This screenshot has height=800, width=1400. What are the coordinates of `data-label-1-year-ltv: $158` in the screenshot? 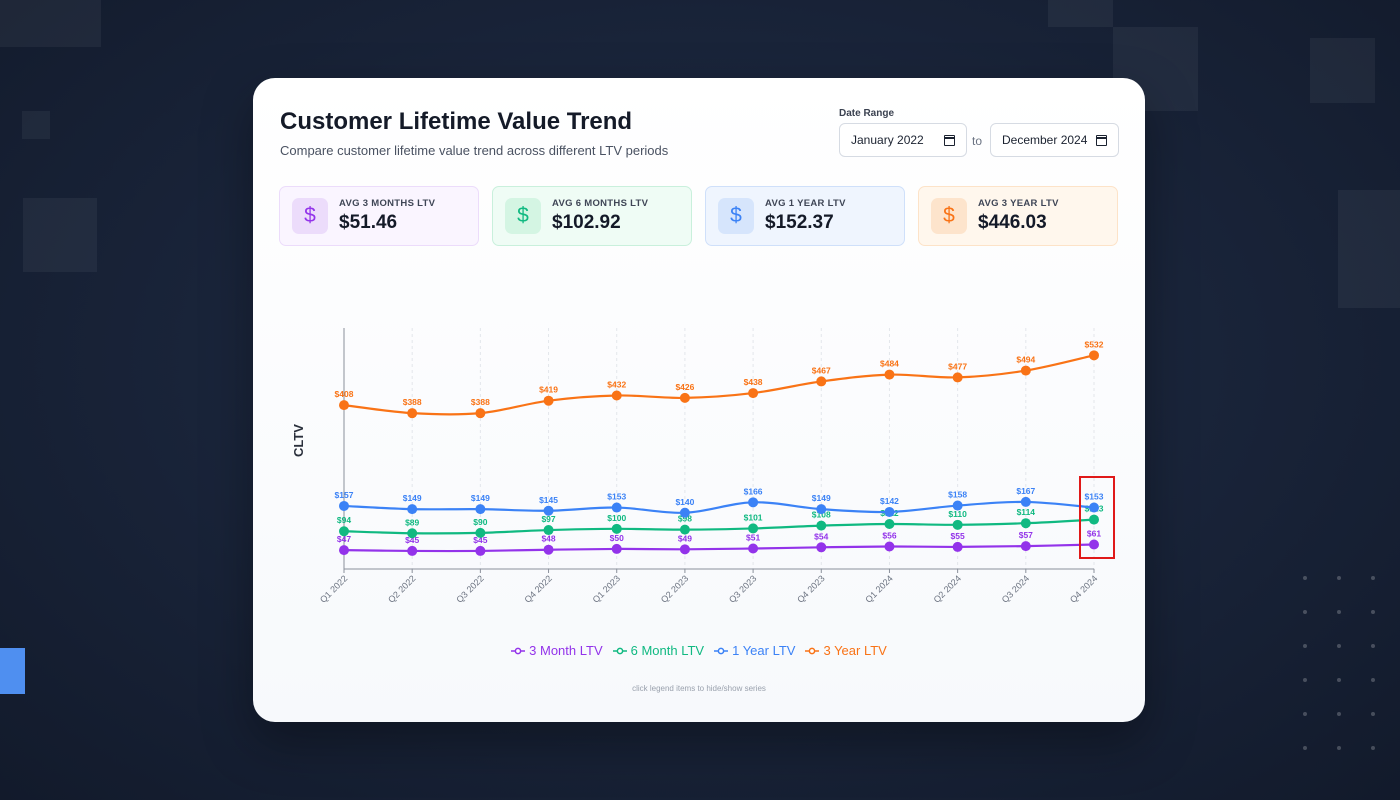 It's located at (957, 495).